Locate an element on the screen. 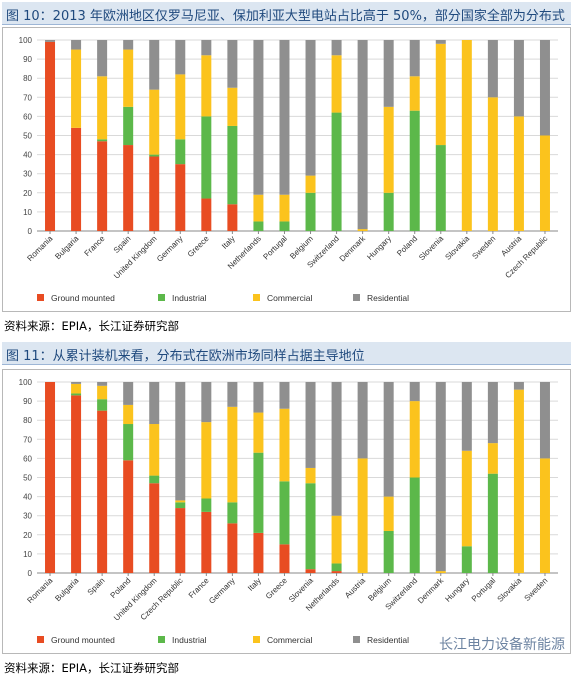 The image size is (573, 676). fig10-x-label: Greece is located at coordinates (198, 246).